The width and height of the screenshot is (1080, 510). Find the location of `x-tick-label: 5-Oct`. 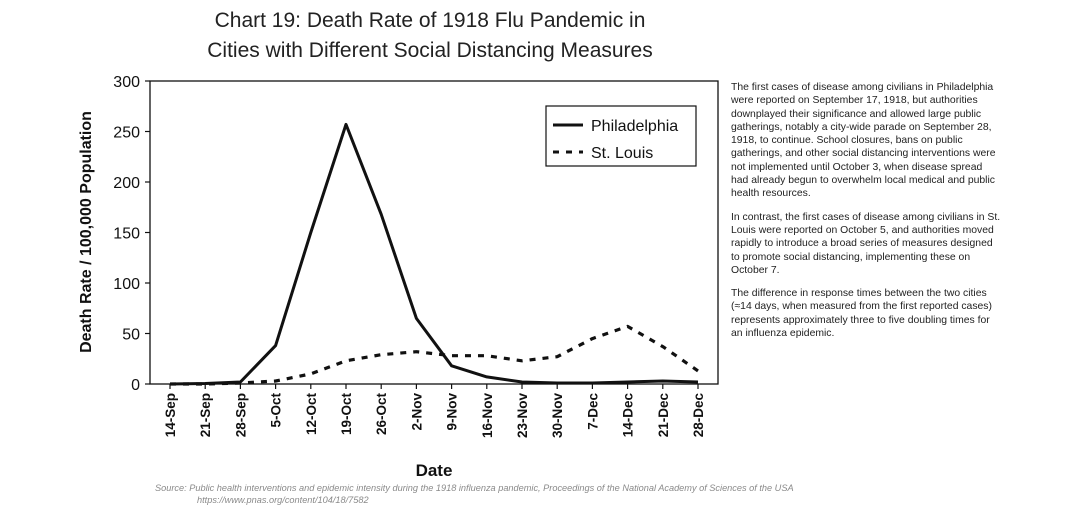

x-tick-label: 5-Oct is located at coordinates (276, 410).